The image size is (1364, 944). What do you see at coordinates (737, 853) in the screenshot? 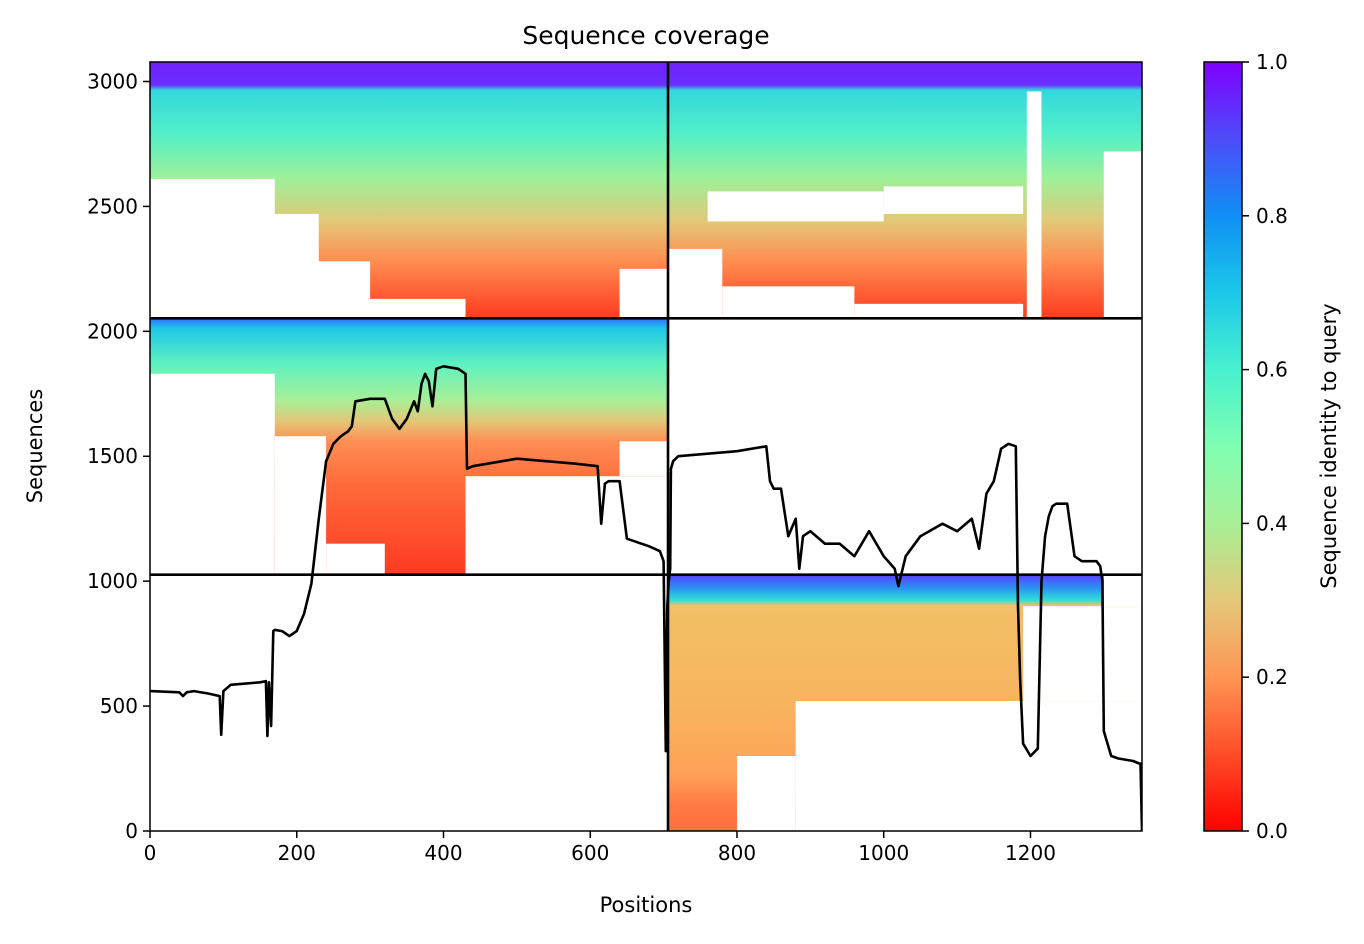
I see `x-tick-label: 800` at bounding box center [737, 853].